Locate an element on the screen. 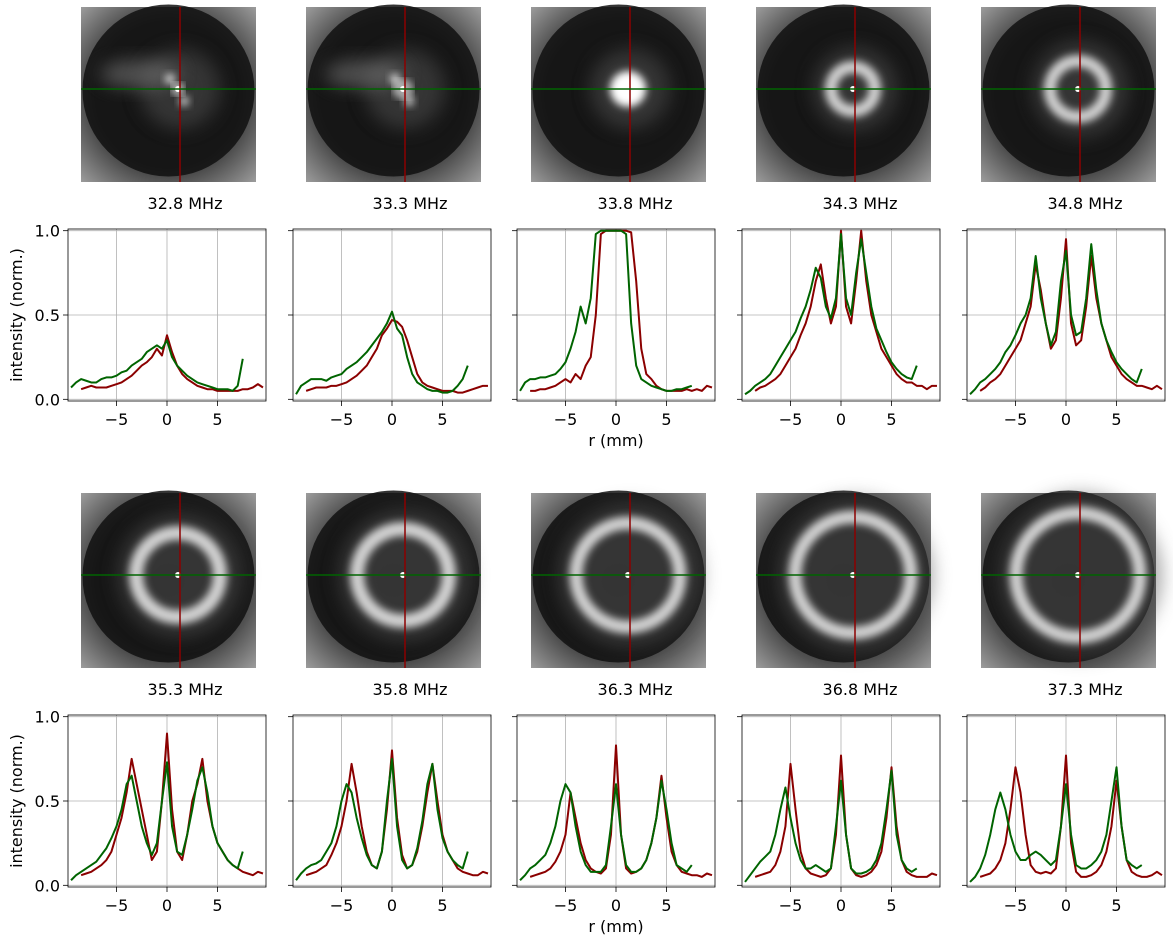  panel-title: 36.3 MHz is located at coordinates (635, 689).